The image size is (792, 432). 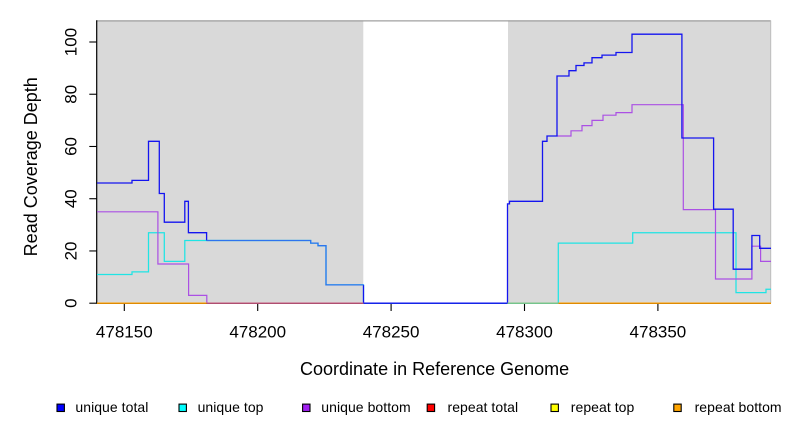 I want to click on svg-text: 60, so click(x=71, y=146).